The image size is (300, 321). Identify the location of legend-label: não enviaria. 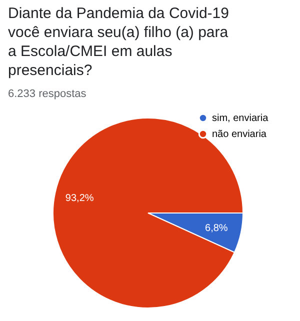
(239, 134).